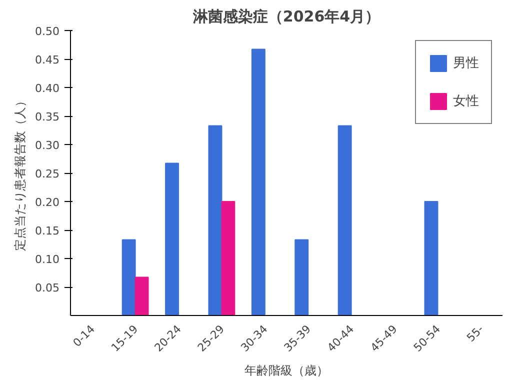 The image size is (522, 380). What do you see at coordinates (47, 288) in the screenshot?
I see `y-tick-label: 0.05` at bounding box center [47, 288].